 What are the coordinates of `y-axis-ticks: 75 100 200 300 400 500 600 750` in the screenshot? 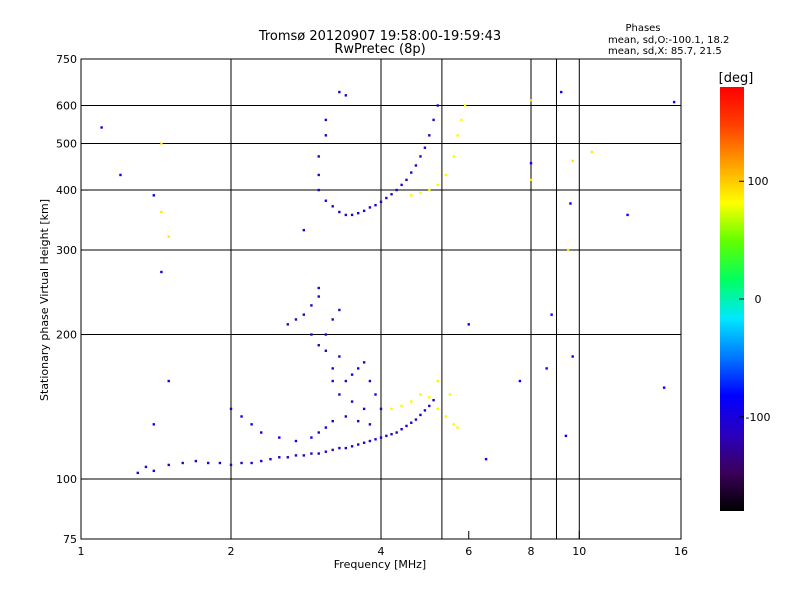 It's located at (72, 299).